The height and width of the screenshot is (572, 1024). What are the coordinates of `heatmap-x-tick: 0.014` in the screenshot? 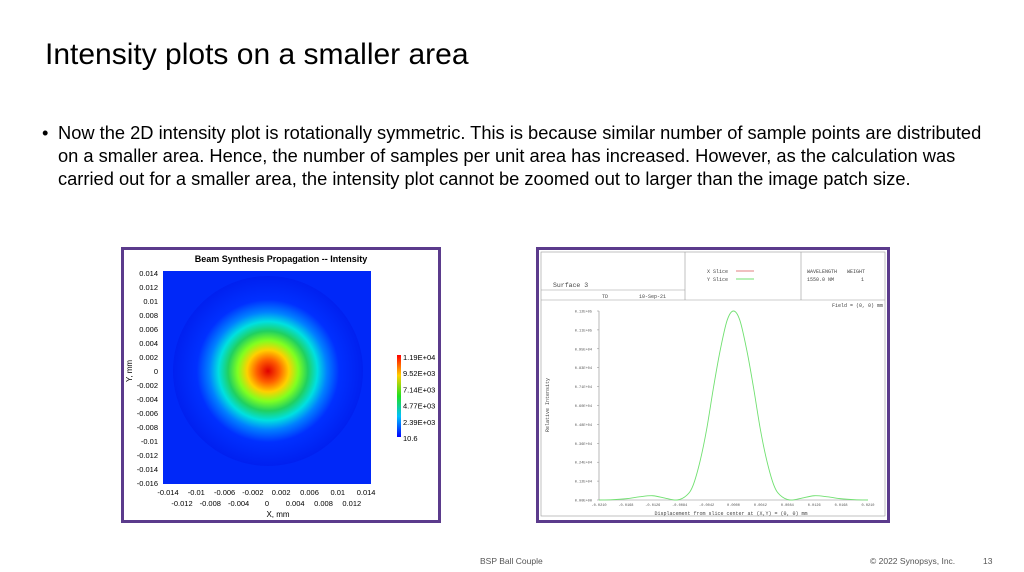 It's located at (366, 492).